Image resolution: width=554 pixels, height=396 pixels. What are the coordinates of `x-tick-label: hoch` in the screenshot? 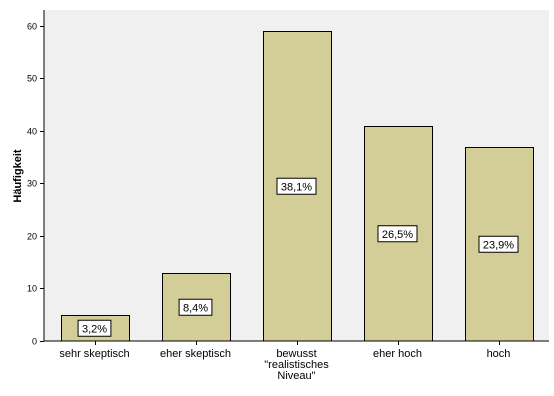 It's located at (499, 354).